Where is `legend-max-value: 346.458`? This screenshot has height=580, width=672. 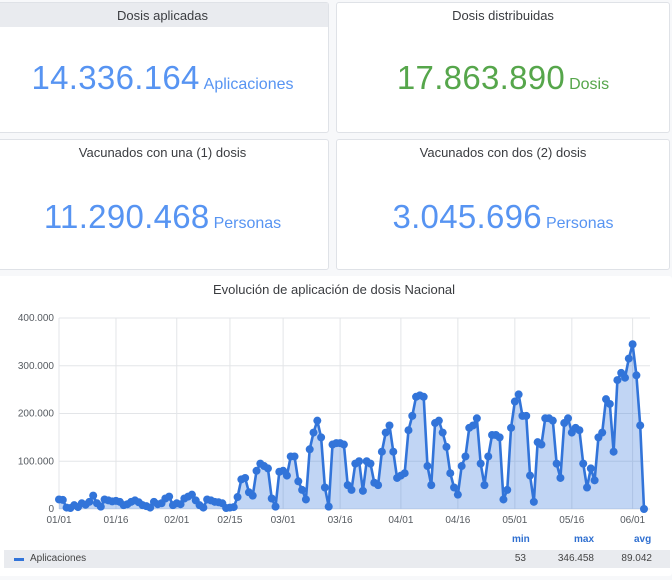
legend-max-value: 346.458 is located at coordinates (575, 558).